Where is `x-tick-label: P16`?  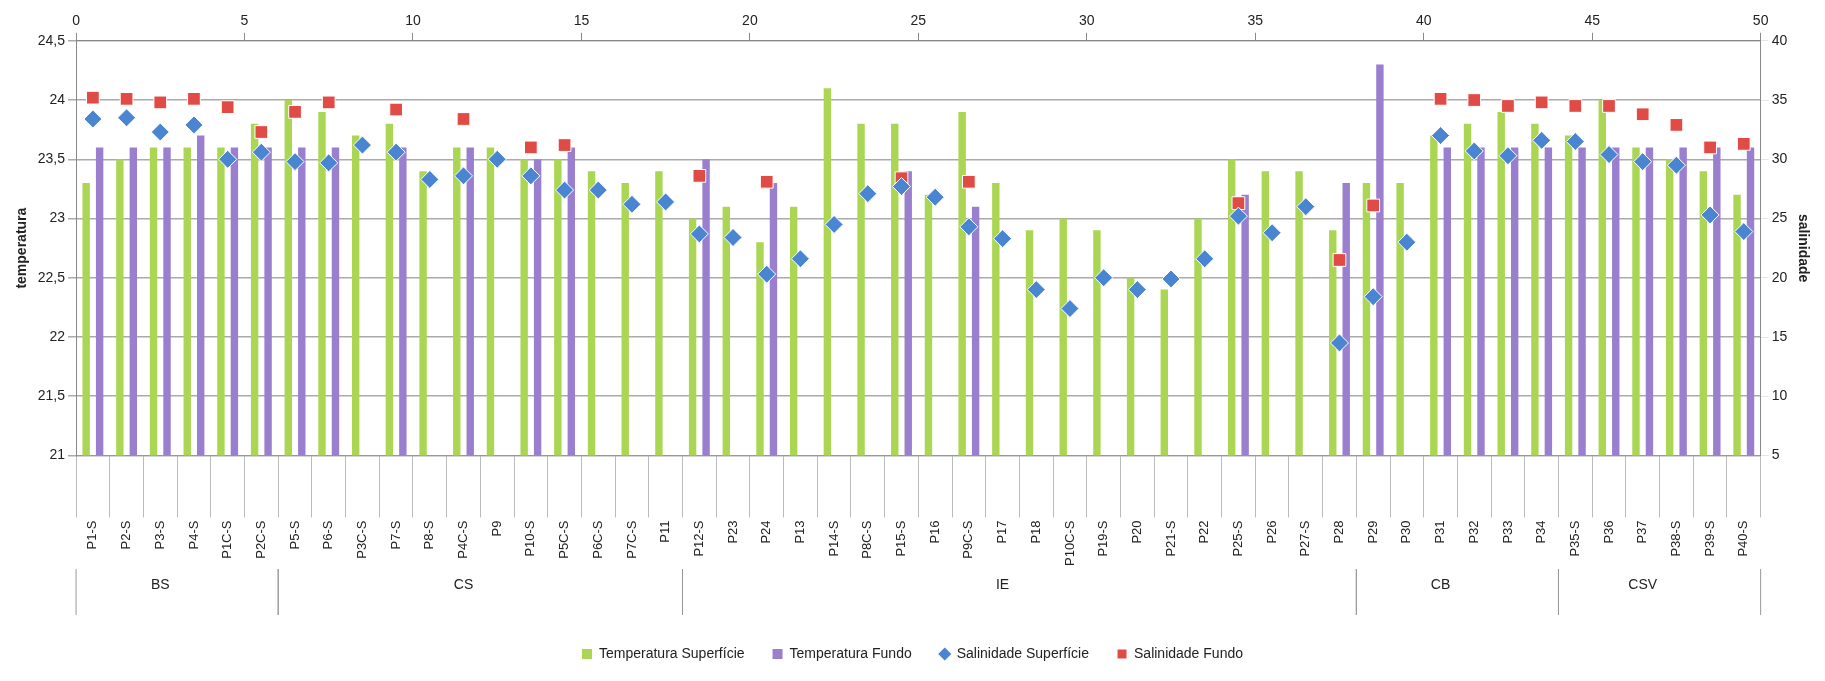 x-tick-label: P16 is located at coordinates (934, 532).